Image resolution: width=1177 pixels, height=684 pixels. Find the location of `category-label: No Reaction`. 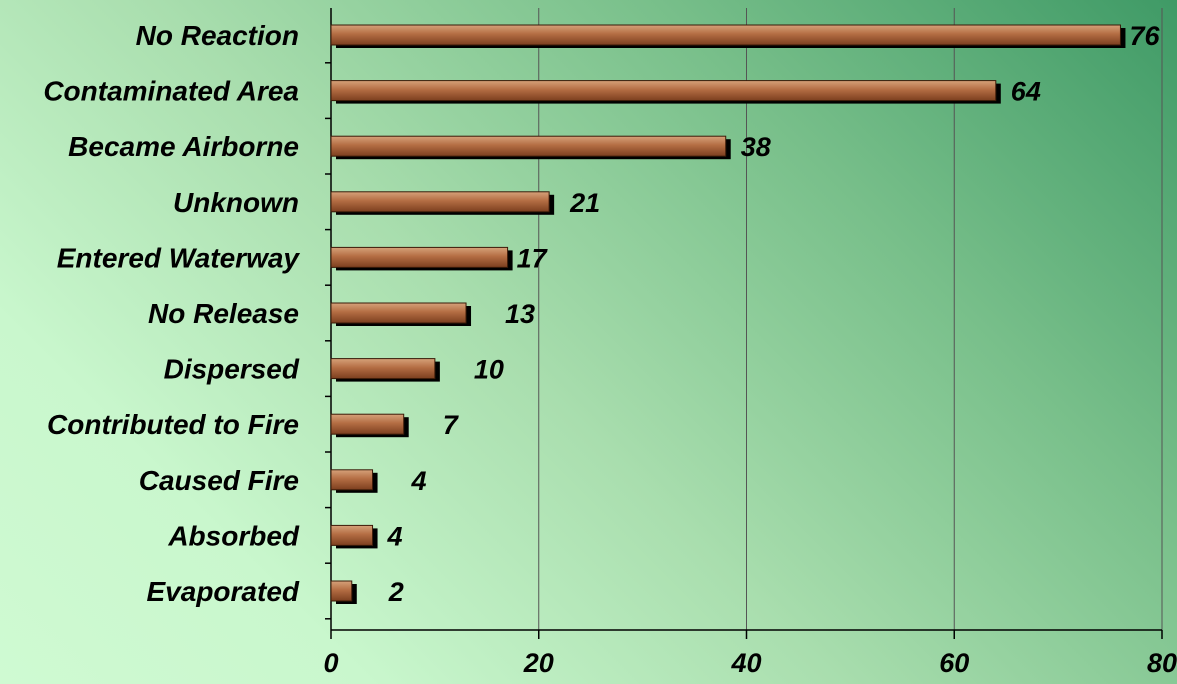

category-label: No Reaction is located at coordinates (217, 35).